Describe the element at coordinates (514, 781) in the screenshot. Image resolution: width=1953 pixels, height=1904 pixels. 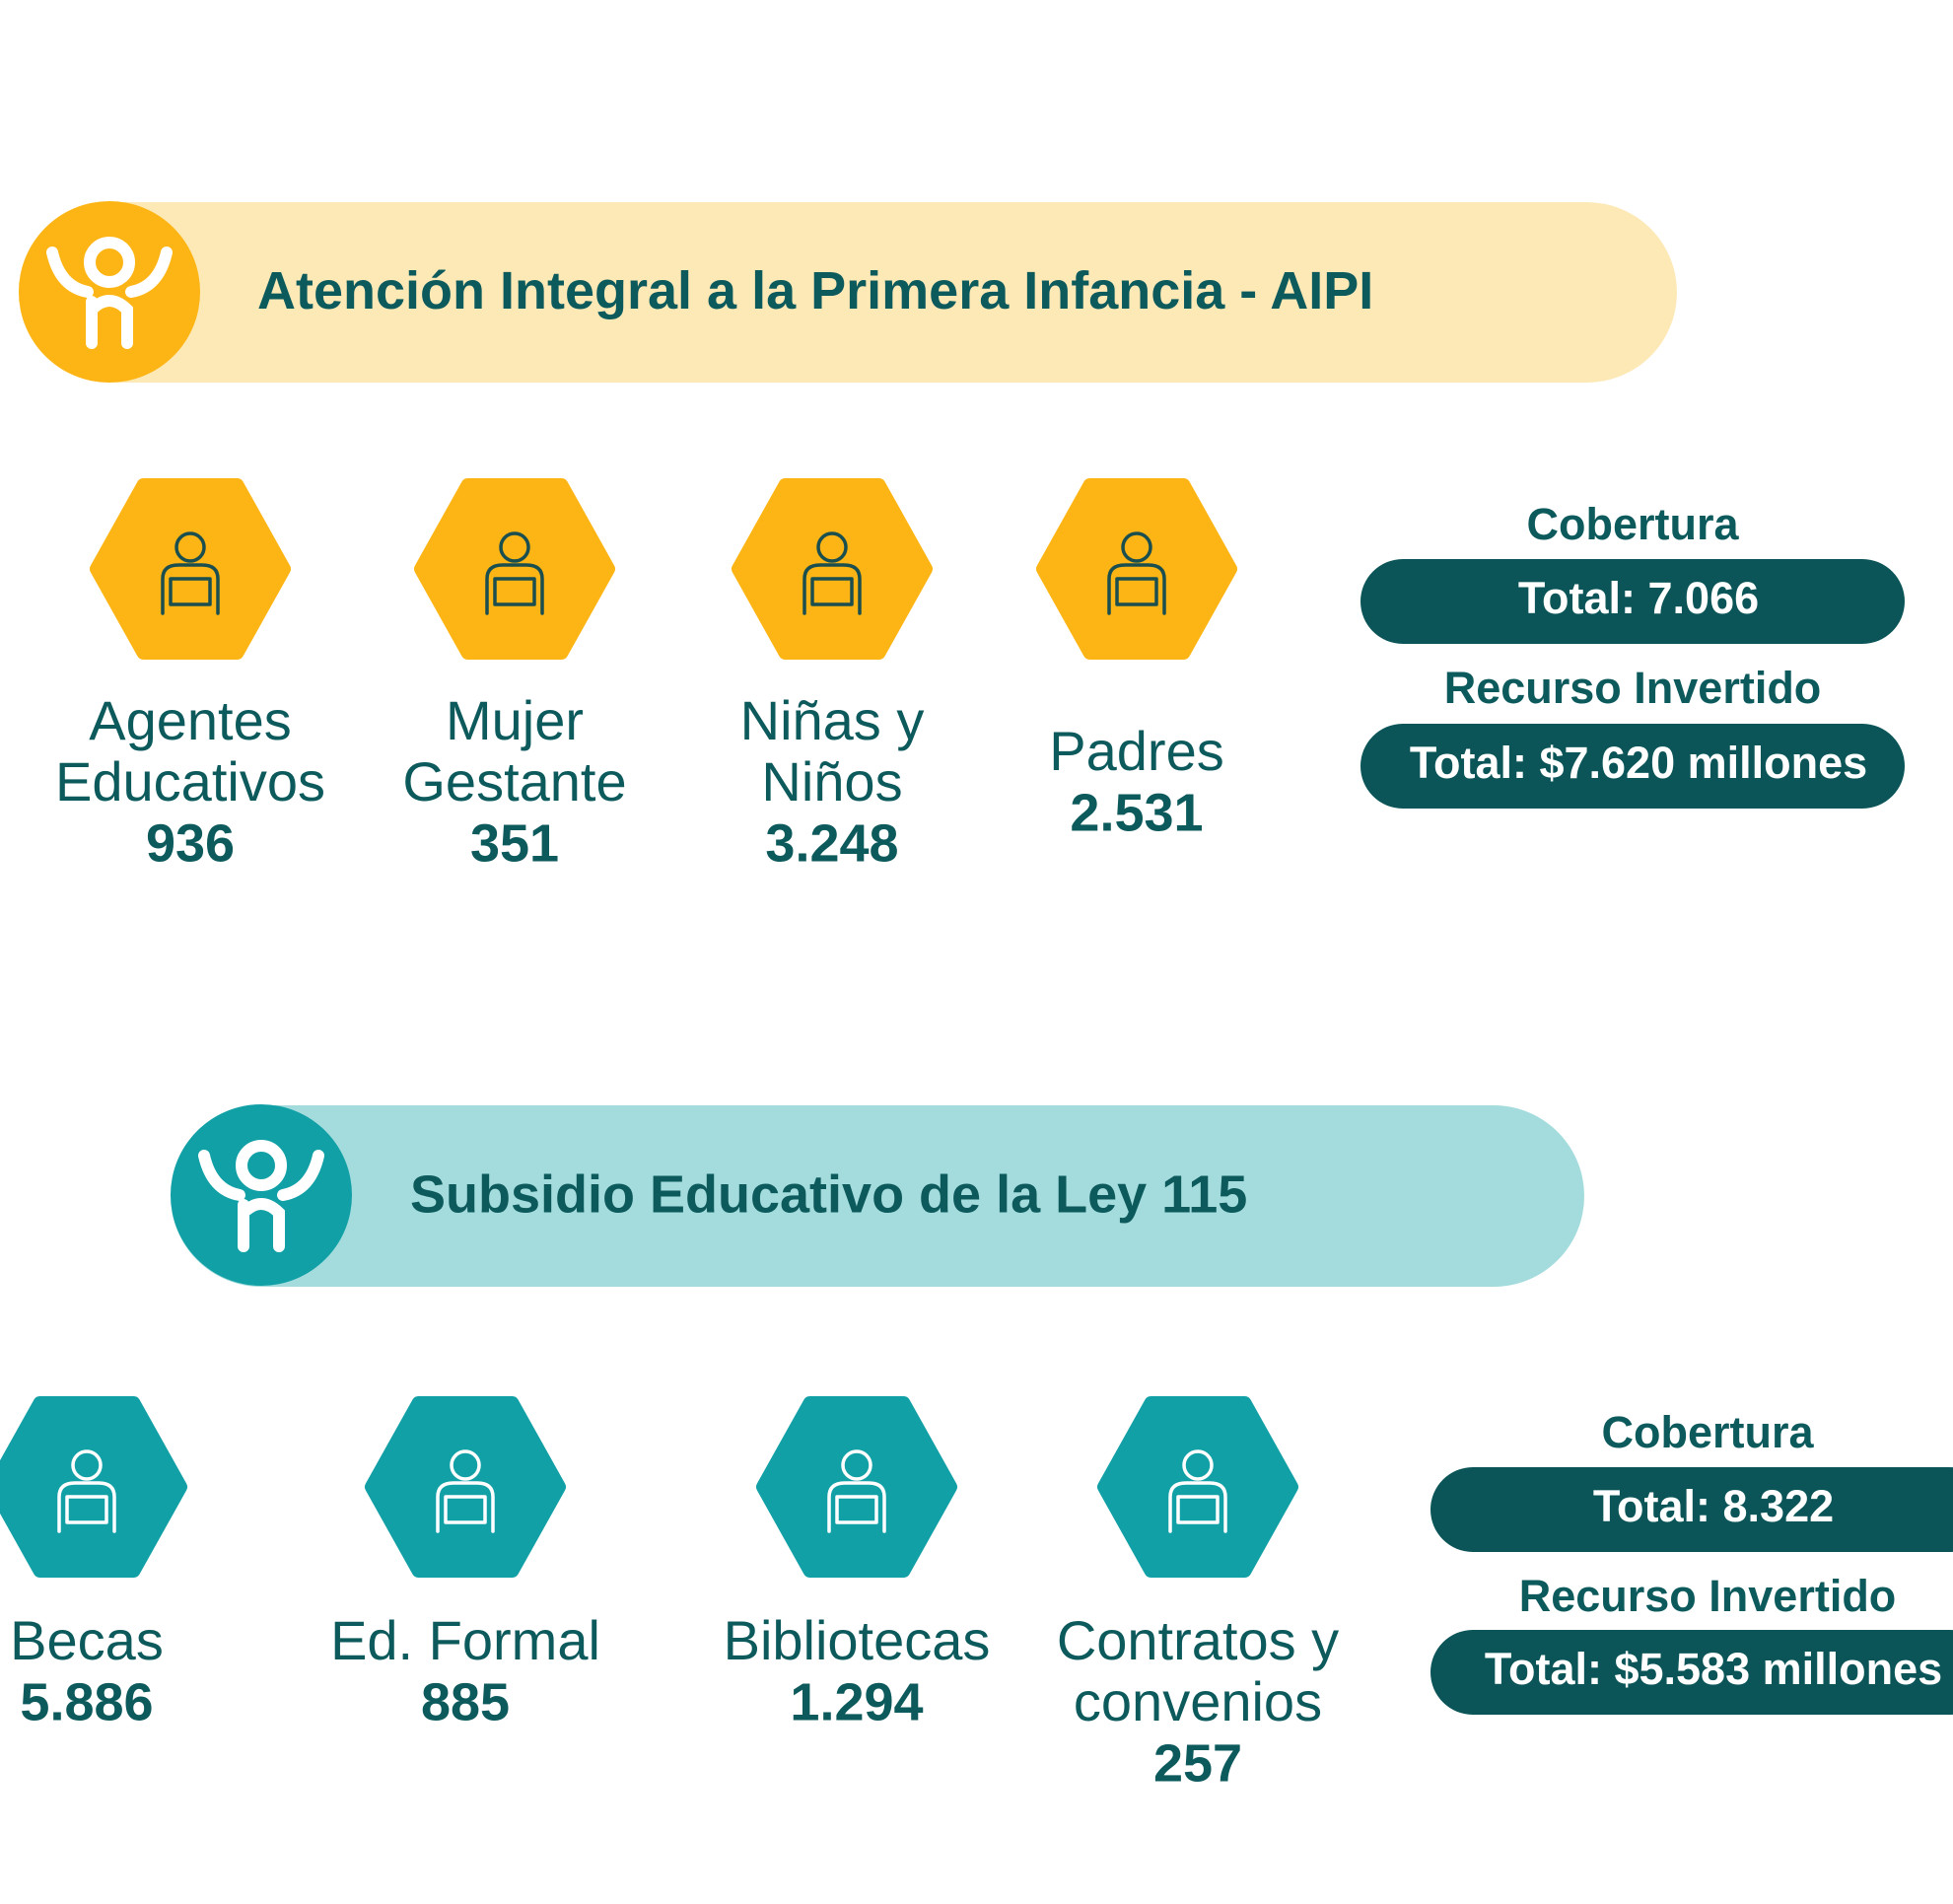
I see `item-label: Gestante` at that location.